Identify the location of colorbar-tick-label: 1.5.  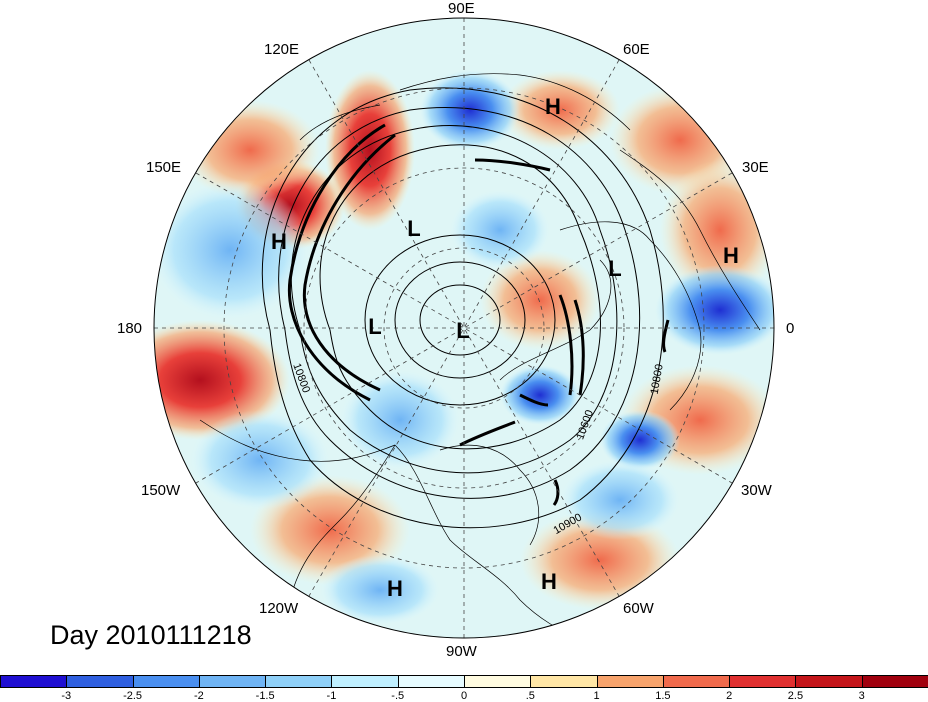
(663, 696).